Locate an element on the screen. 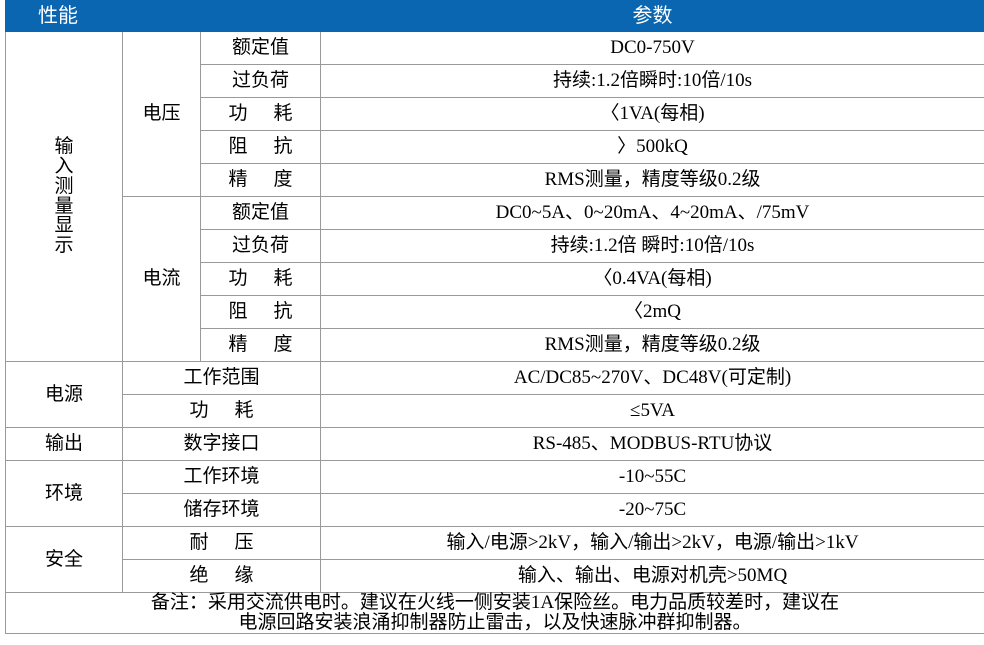 The image size is (984, 645). table-row: 电源 工作范围 AC/DC85~270V、DC48V(可定制) is located at coordinates (494, 394).